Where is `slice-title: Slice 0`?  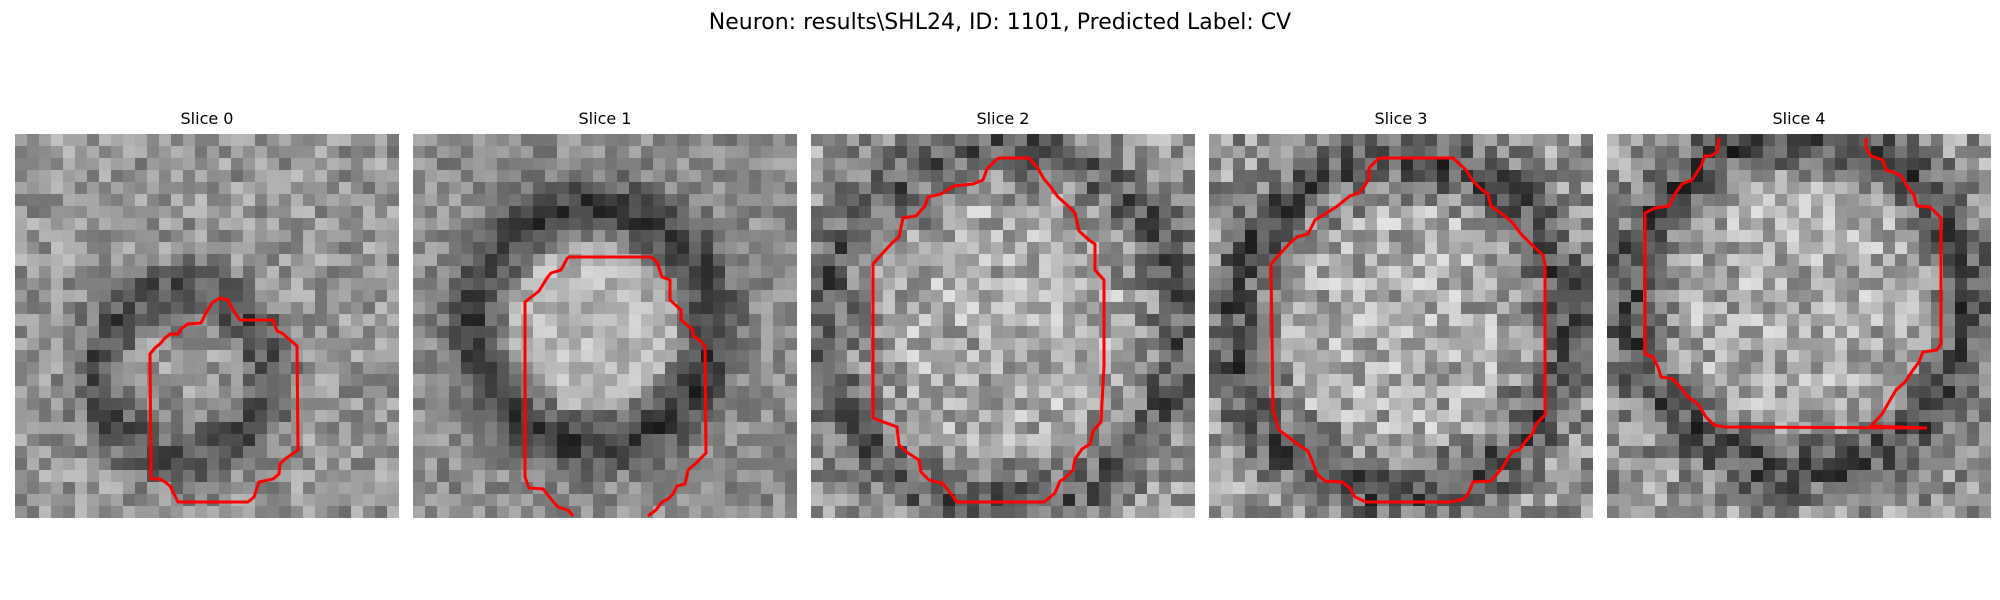 slice-title: Slice 0 is located at coordinates (207, 118).